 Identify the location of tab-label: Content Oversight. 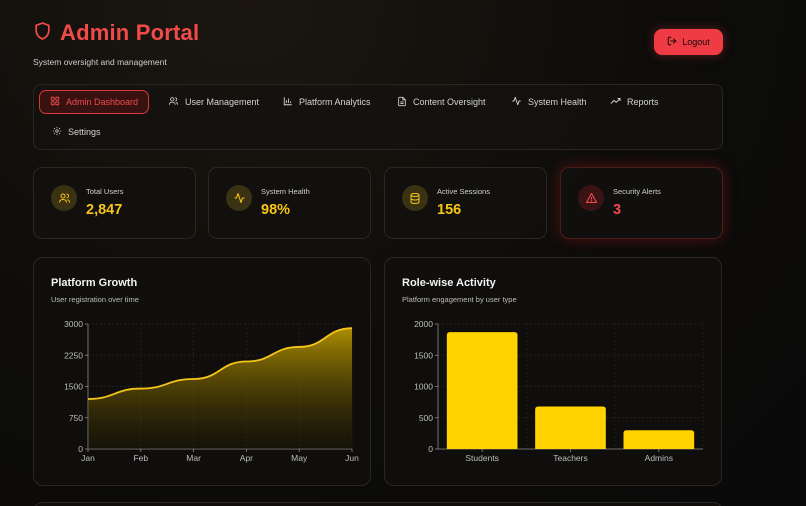
(449, 102).